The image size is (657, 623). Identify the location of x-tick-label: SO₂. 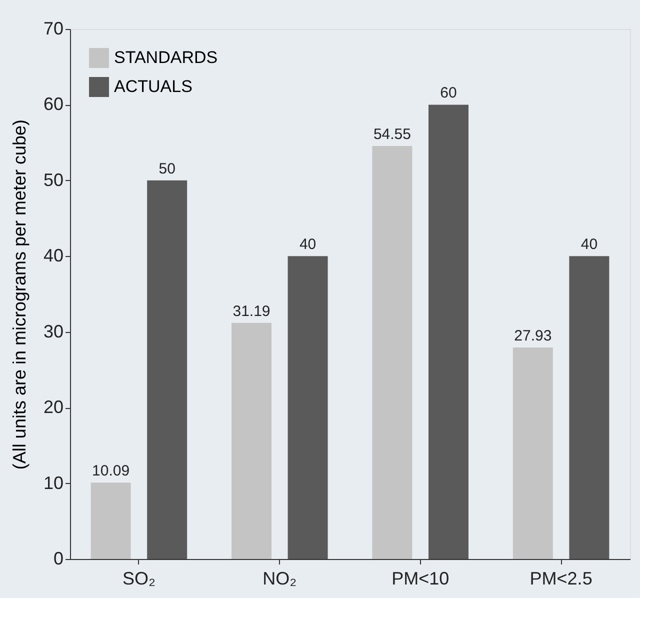
(139, 578).